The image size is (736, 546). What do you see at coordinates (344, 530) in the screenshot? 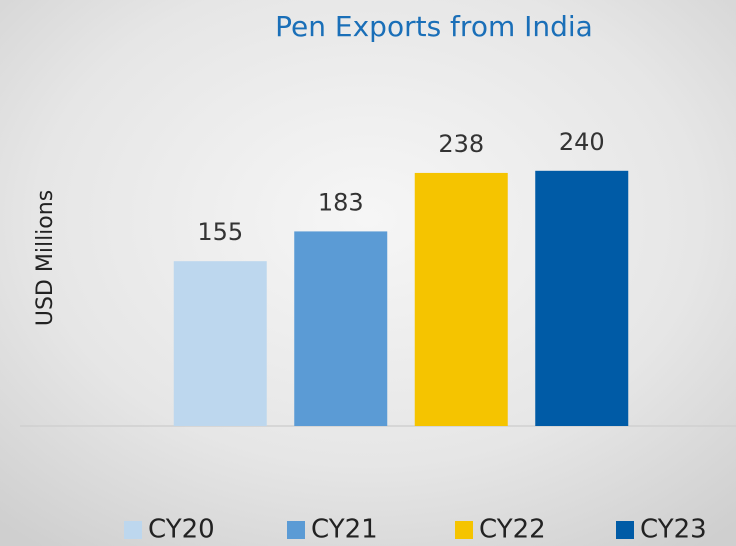
I see `legend-label: CY21` at bounding box center [344, 530].